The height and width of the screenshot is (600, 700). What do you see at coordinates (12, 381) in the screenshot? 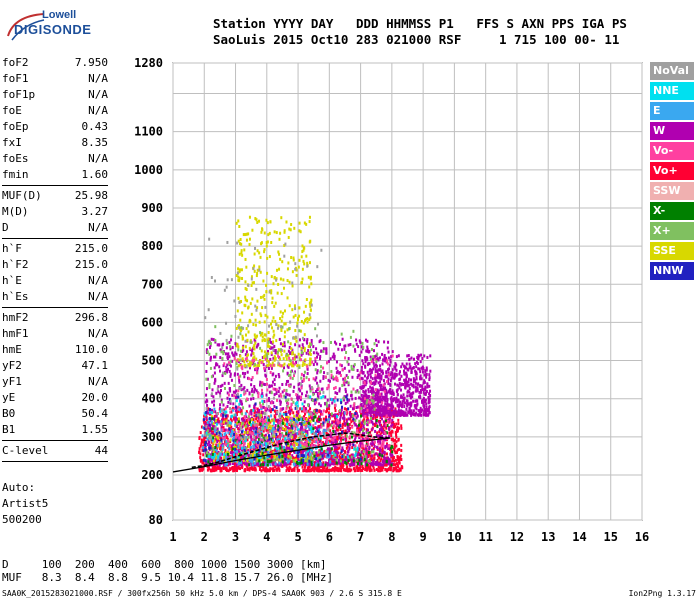
I see `param-name: yF1` at bounding box center [12, 381].